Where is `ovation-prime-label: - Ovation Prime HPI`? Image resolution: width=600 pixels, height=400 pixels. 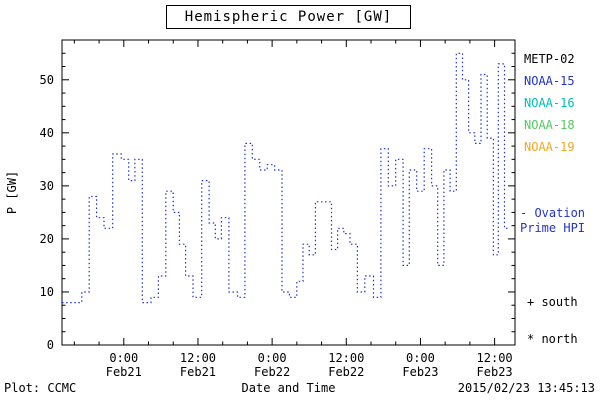
ovation-prime-label: - Ovation Prime HPI is located at coordinates (552, 221).